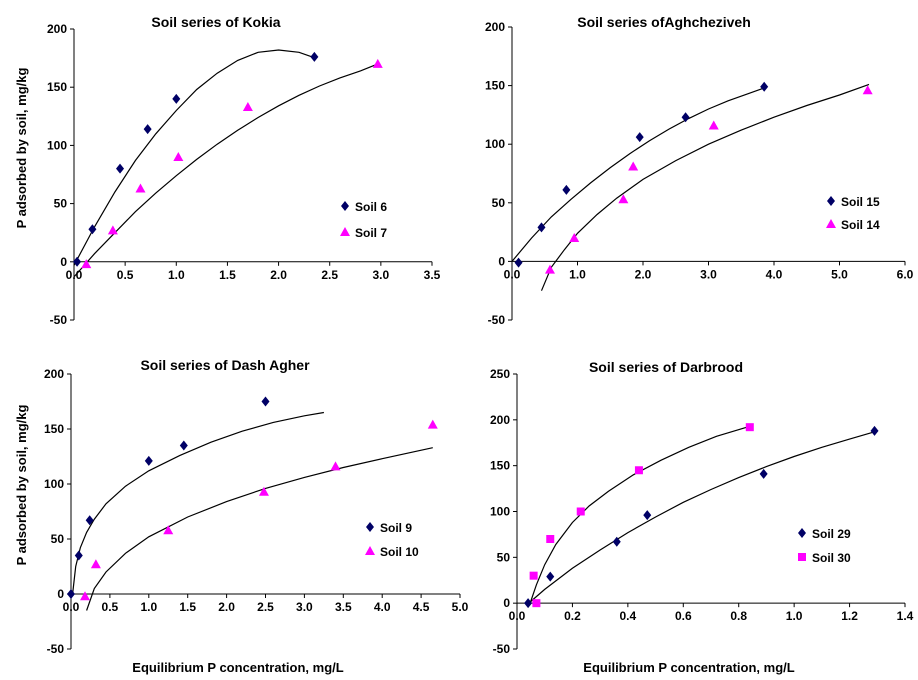 This screenshot has width=918, height=680. What do you see at coordinates (21, 485) in the screenshot?
I see `y-axis-label-bottom: P adsorbed by soil, mg/kg` at bounding box center [21, 485].